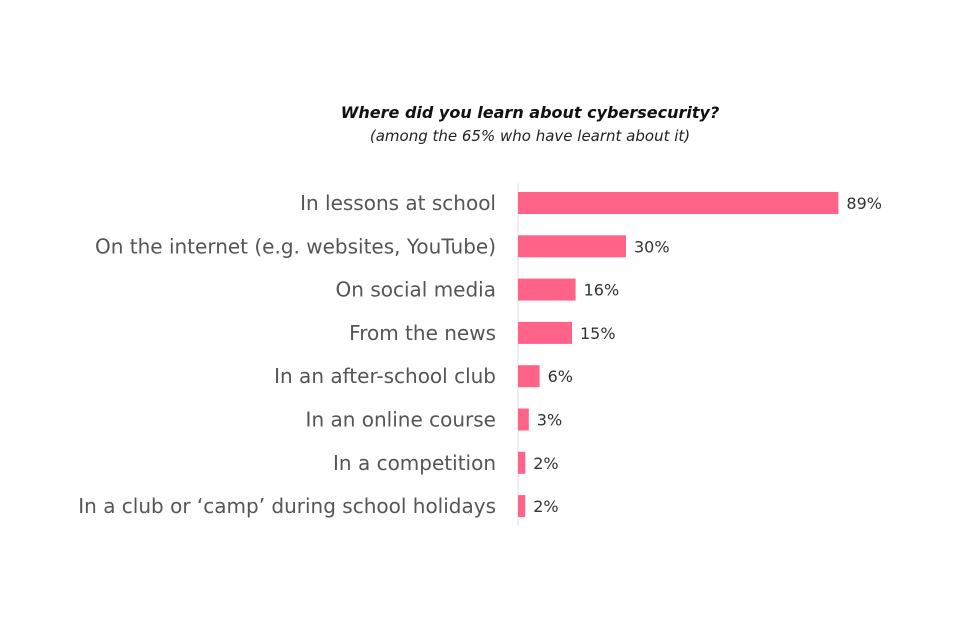  Describe the element at coordinates (549, 420) in the screenshot. I see `value-label: 3%` at that location.